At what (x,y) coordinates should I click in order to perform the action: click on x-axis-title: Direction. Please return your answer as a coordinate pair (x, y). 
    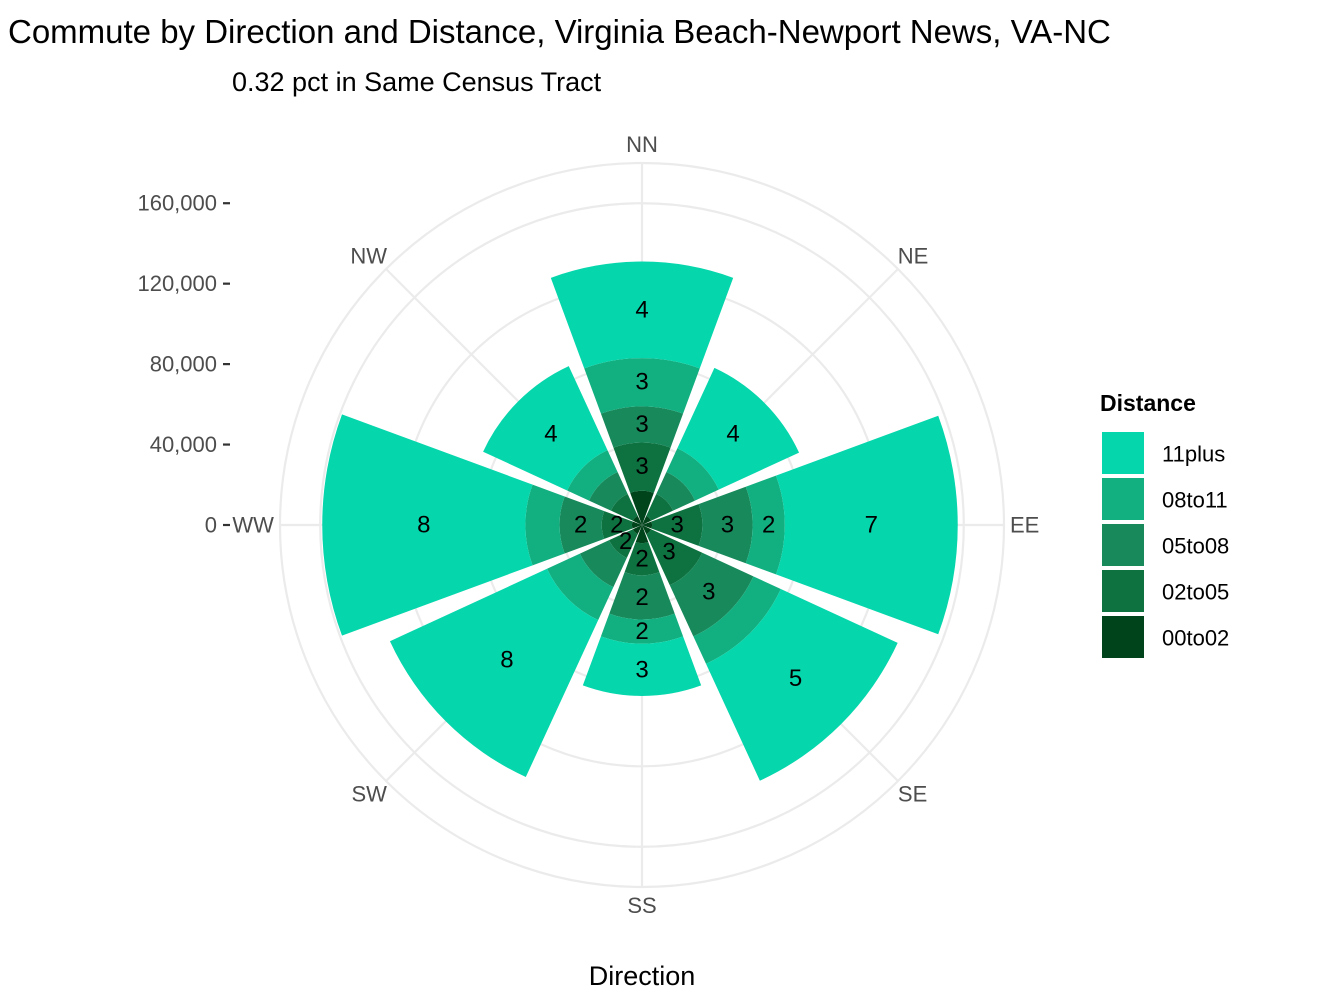
    Looking at the image, I should click on (642, 976).